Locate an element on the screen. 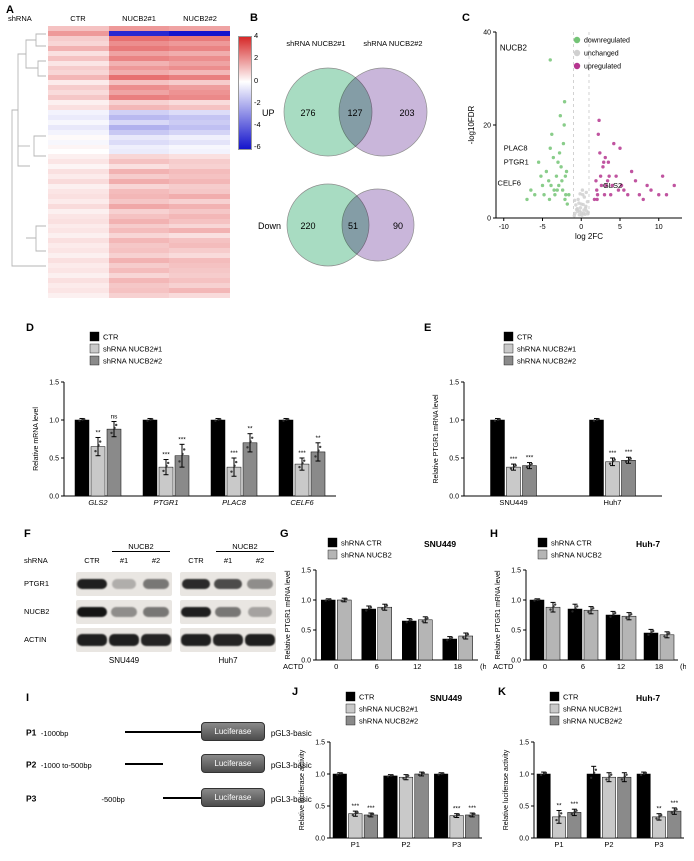  venn-up-right-label: shRNA NUCB2#2 is located at coordinates (392, 43).